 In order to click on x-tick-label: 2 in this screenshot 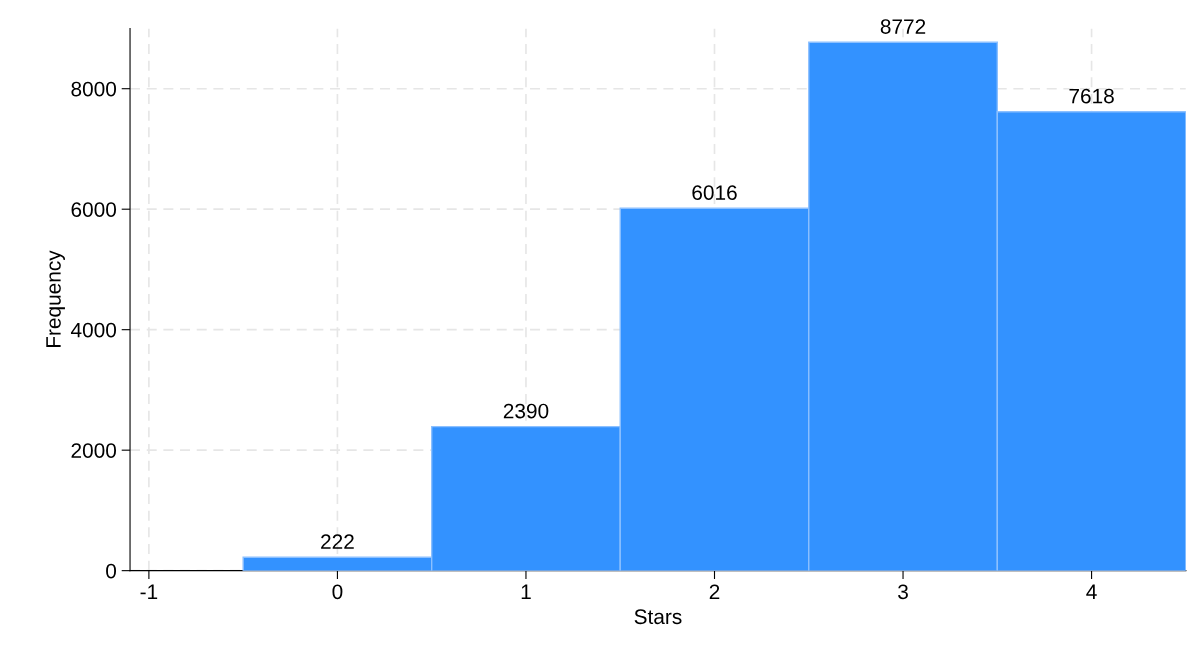, I will do `click(714, 591)`.